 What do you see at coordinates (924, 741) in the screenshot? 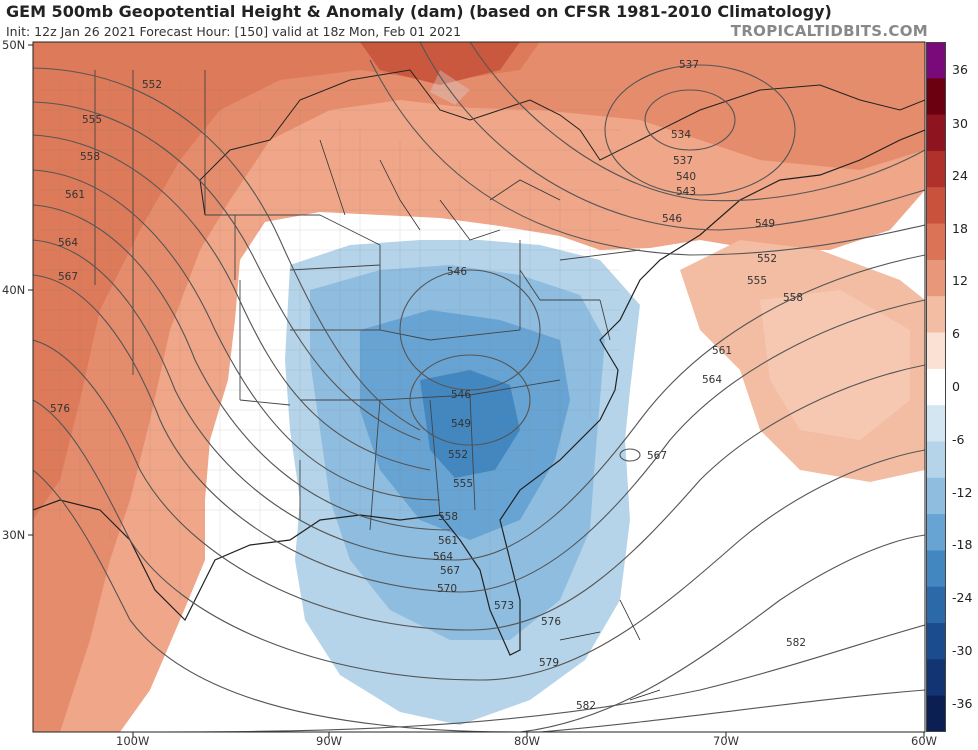
I see `lon-label: 60W` at bounding box center [924, 741].